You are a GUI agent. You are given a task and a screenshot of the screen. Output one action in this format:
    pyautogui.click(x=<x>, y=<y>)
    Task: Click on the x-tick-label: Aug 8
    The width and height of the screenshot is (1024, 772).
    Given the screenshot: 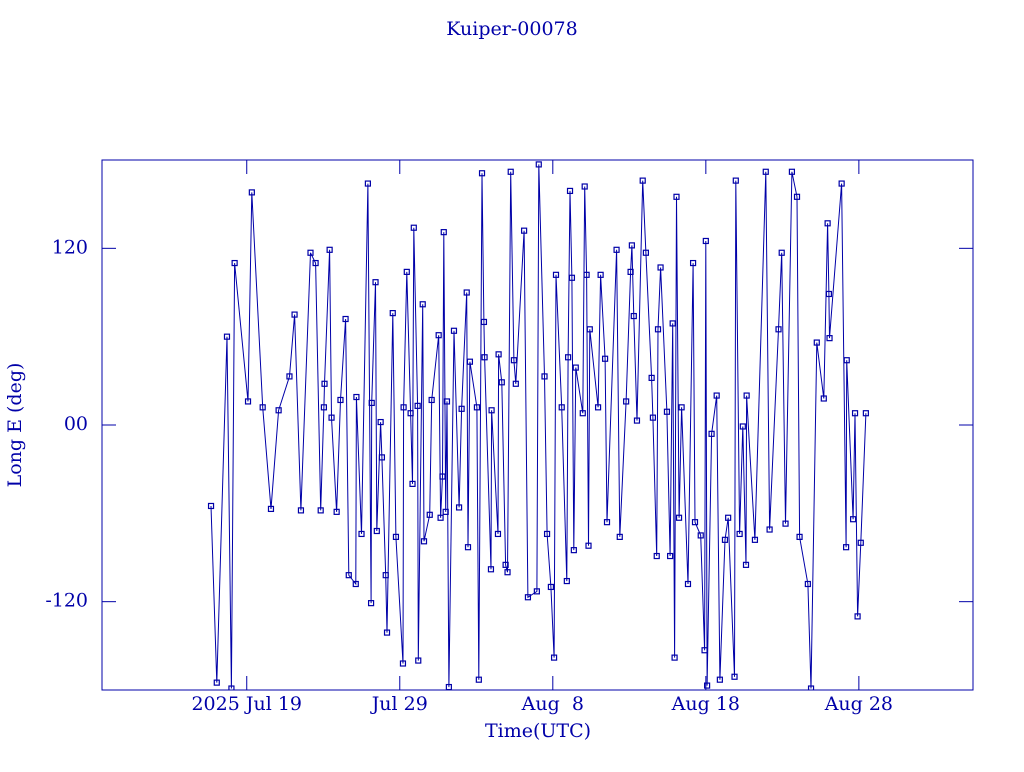 What is the action you would take?
    pyautogui.click(x=552, y=704)
    